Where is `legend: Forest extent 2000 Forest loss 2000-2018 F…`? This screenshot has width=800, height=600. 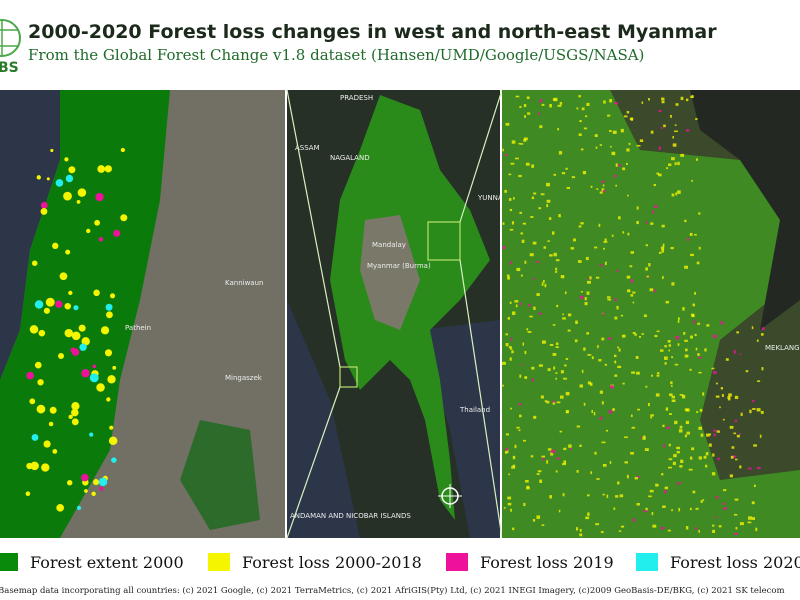 legend: Forest extent 2000 Forest loss 2000-2018 F… is located at coordinates (400, 562).